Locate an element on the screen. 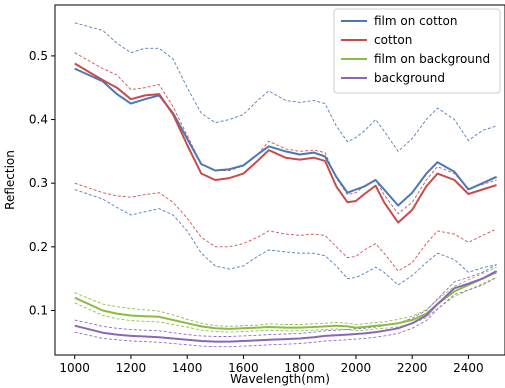 This screenshot has height=388, width=505. x-axis: 1000 1200 1400 1600 1800 2000 2200 2400 is located at coordinates (271, 365).